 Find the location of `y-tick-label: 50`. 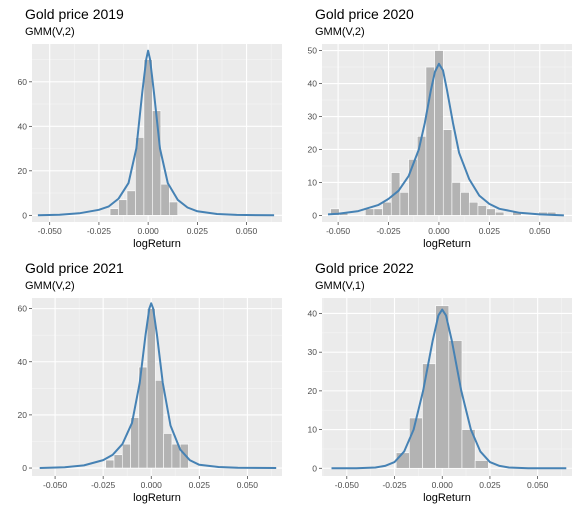

y-tick-label: 50 is located at coordinates (313, 51).